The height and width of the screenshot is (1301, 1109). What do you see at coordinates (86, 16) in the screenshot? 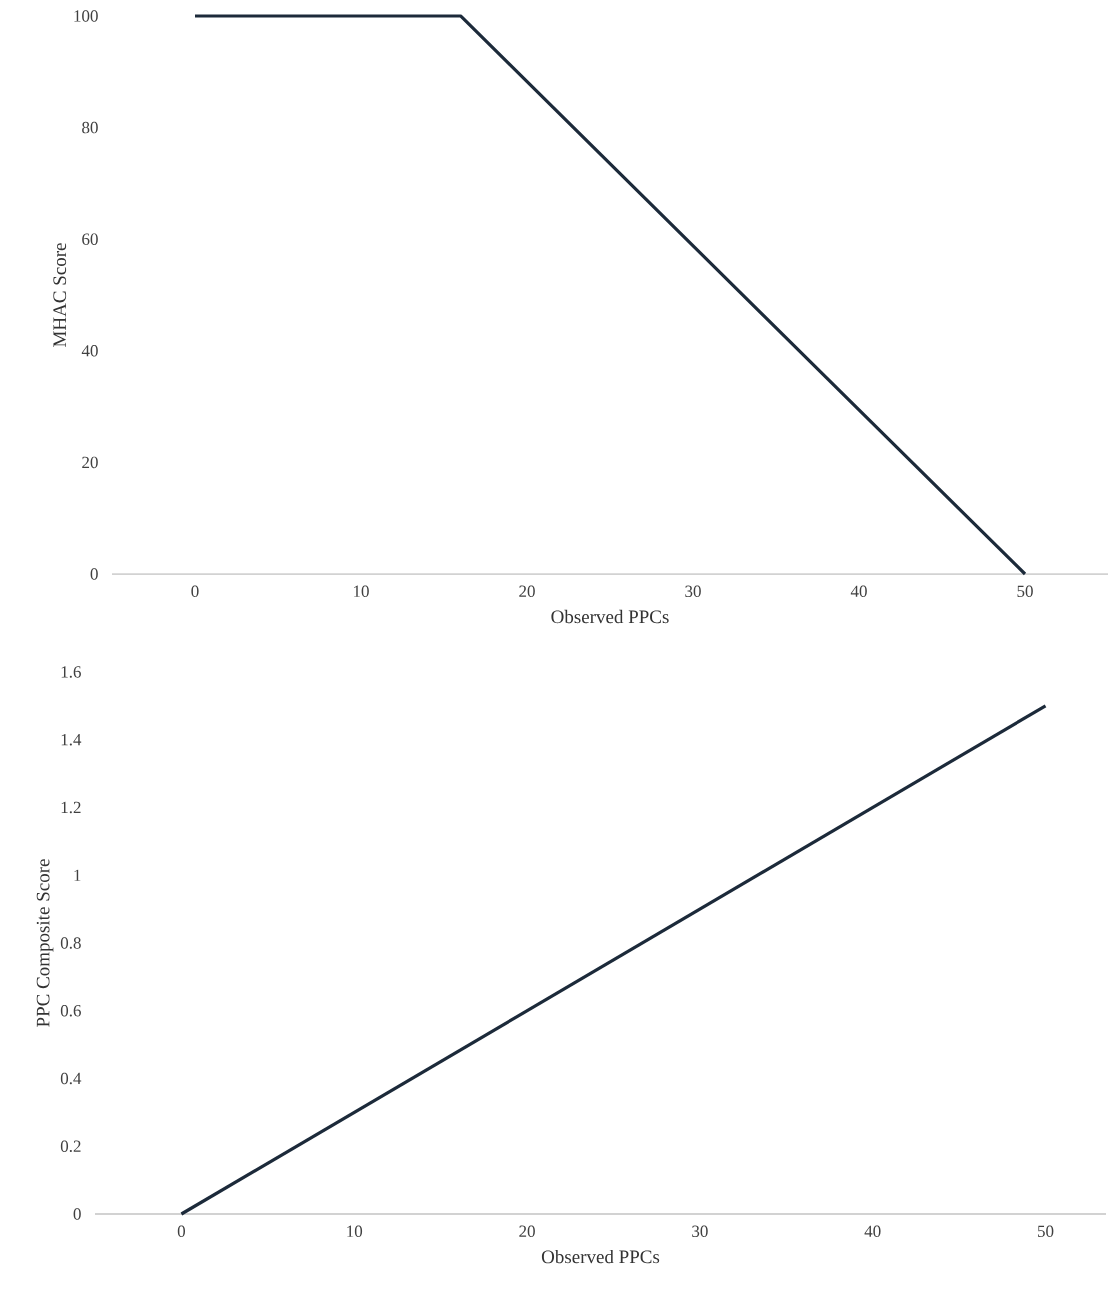
I see `y-tick-label: 100` at bounding box center [86, 16].